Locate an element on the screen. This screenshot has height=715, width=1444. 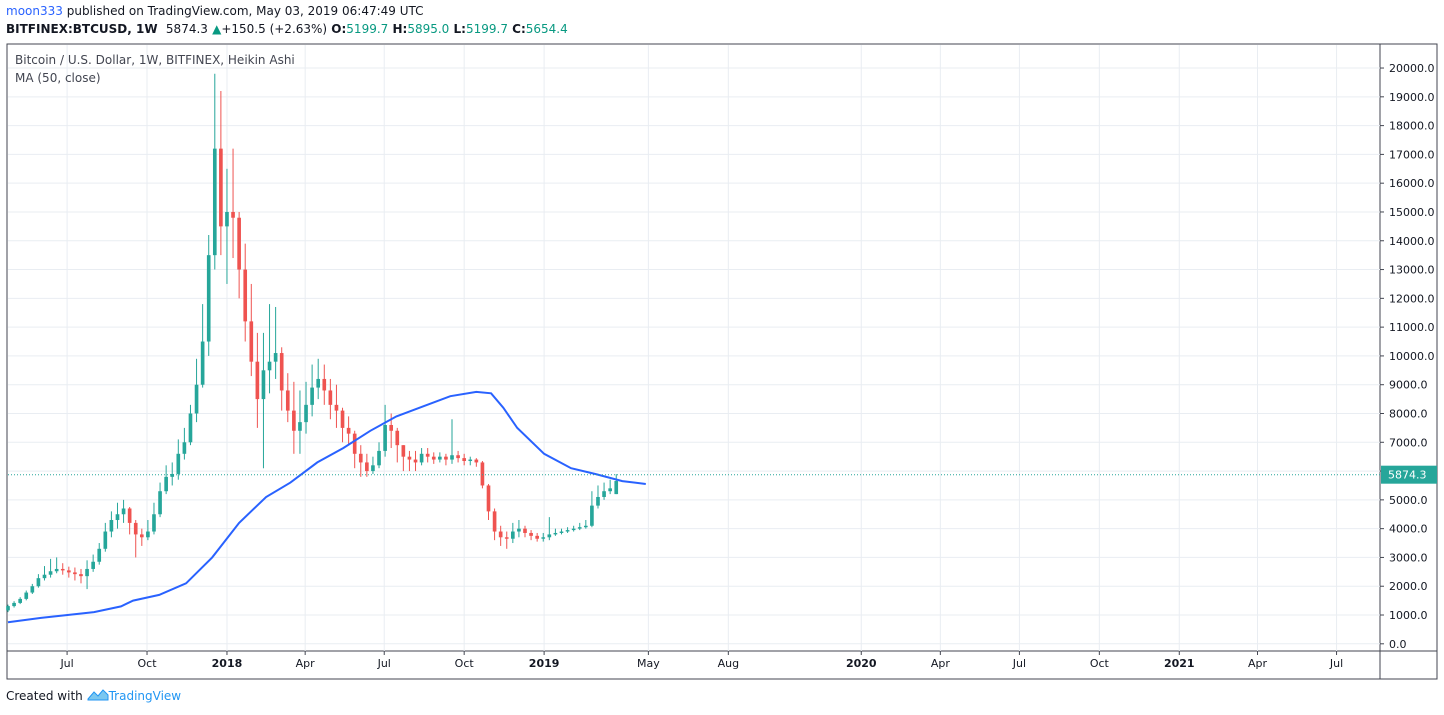
author-link: moon333 is located at coordinates (34, 11).